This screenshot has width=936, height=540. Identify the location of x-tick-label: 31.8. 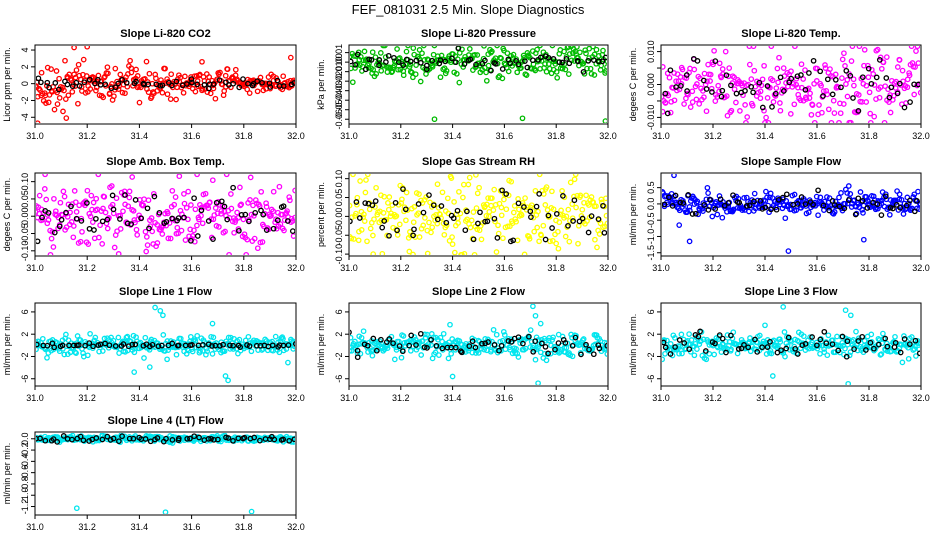
(244, 268).